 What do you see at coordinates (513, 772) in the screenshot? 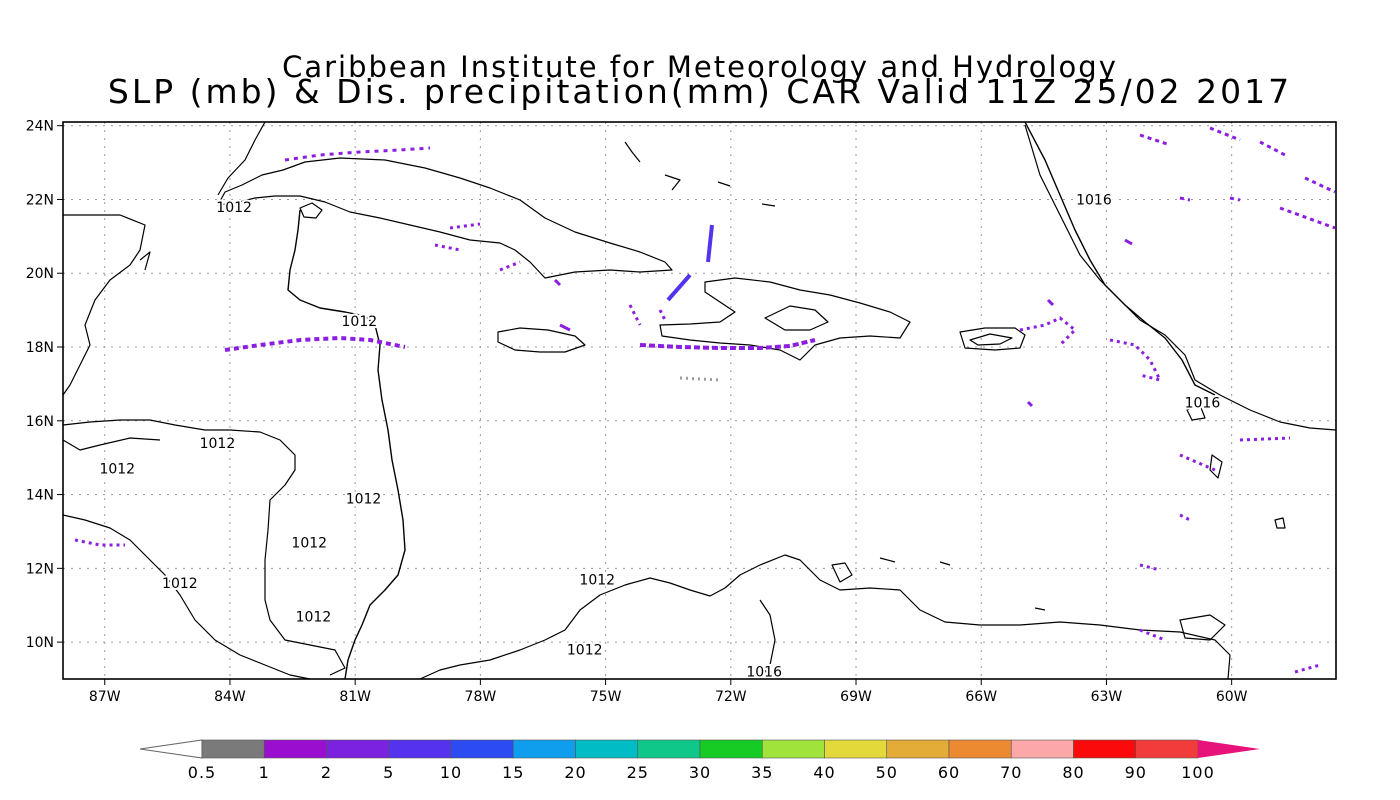
I see `colorbar-label: 15` at bounding box center [513, 772].